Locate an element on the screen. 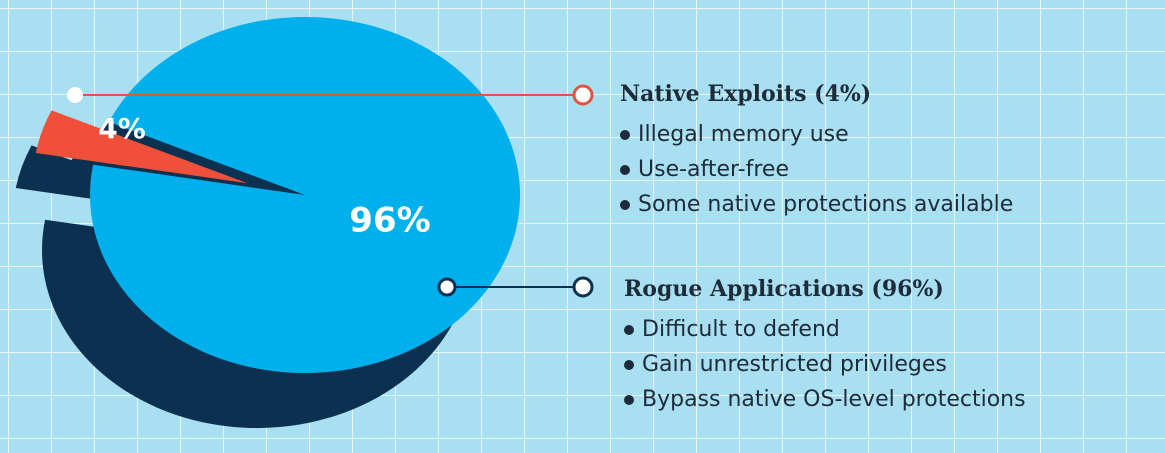 Image resolution: width=1165 pixels, height=453 pixels. legend-item: Bypass native OS-level protections is located at coordinates (834, 399).